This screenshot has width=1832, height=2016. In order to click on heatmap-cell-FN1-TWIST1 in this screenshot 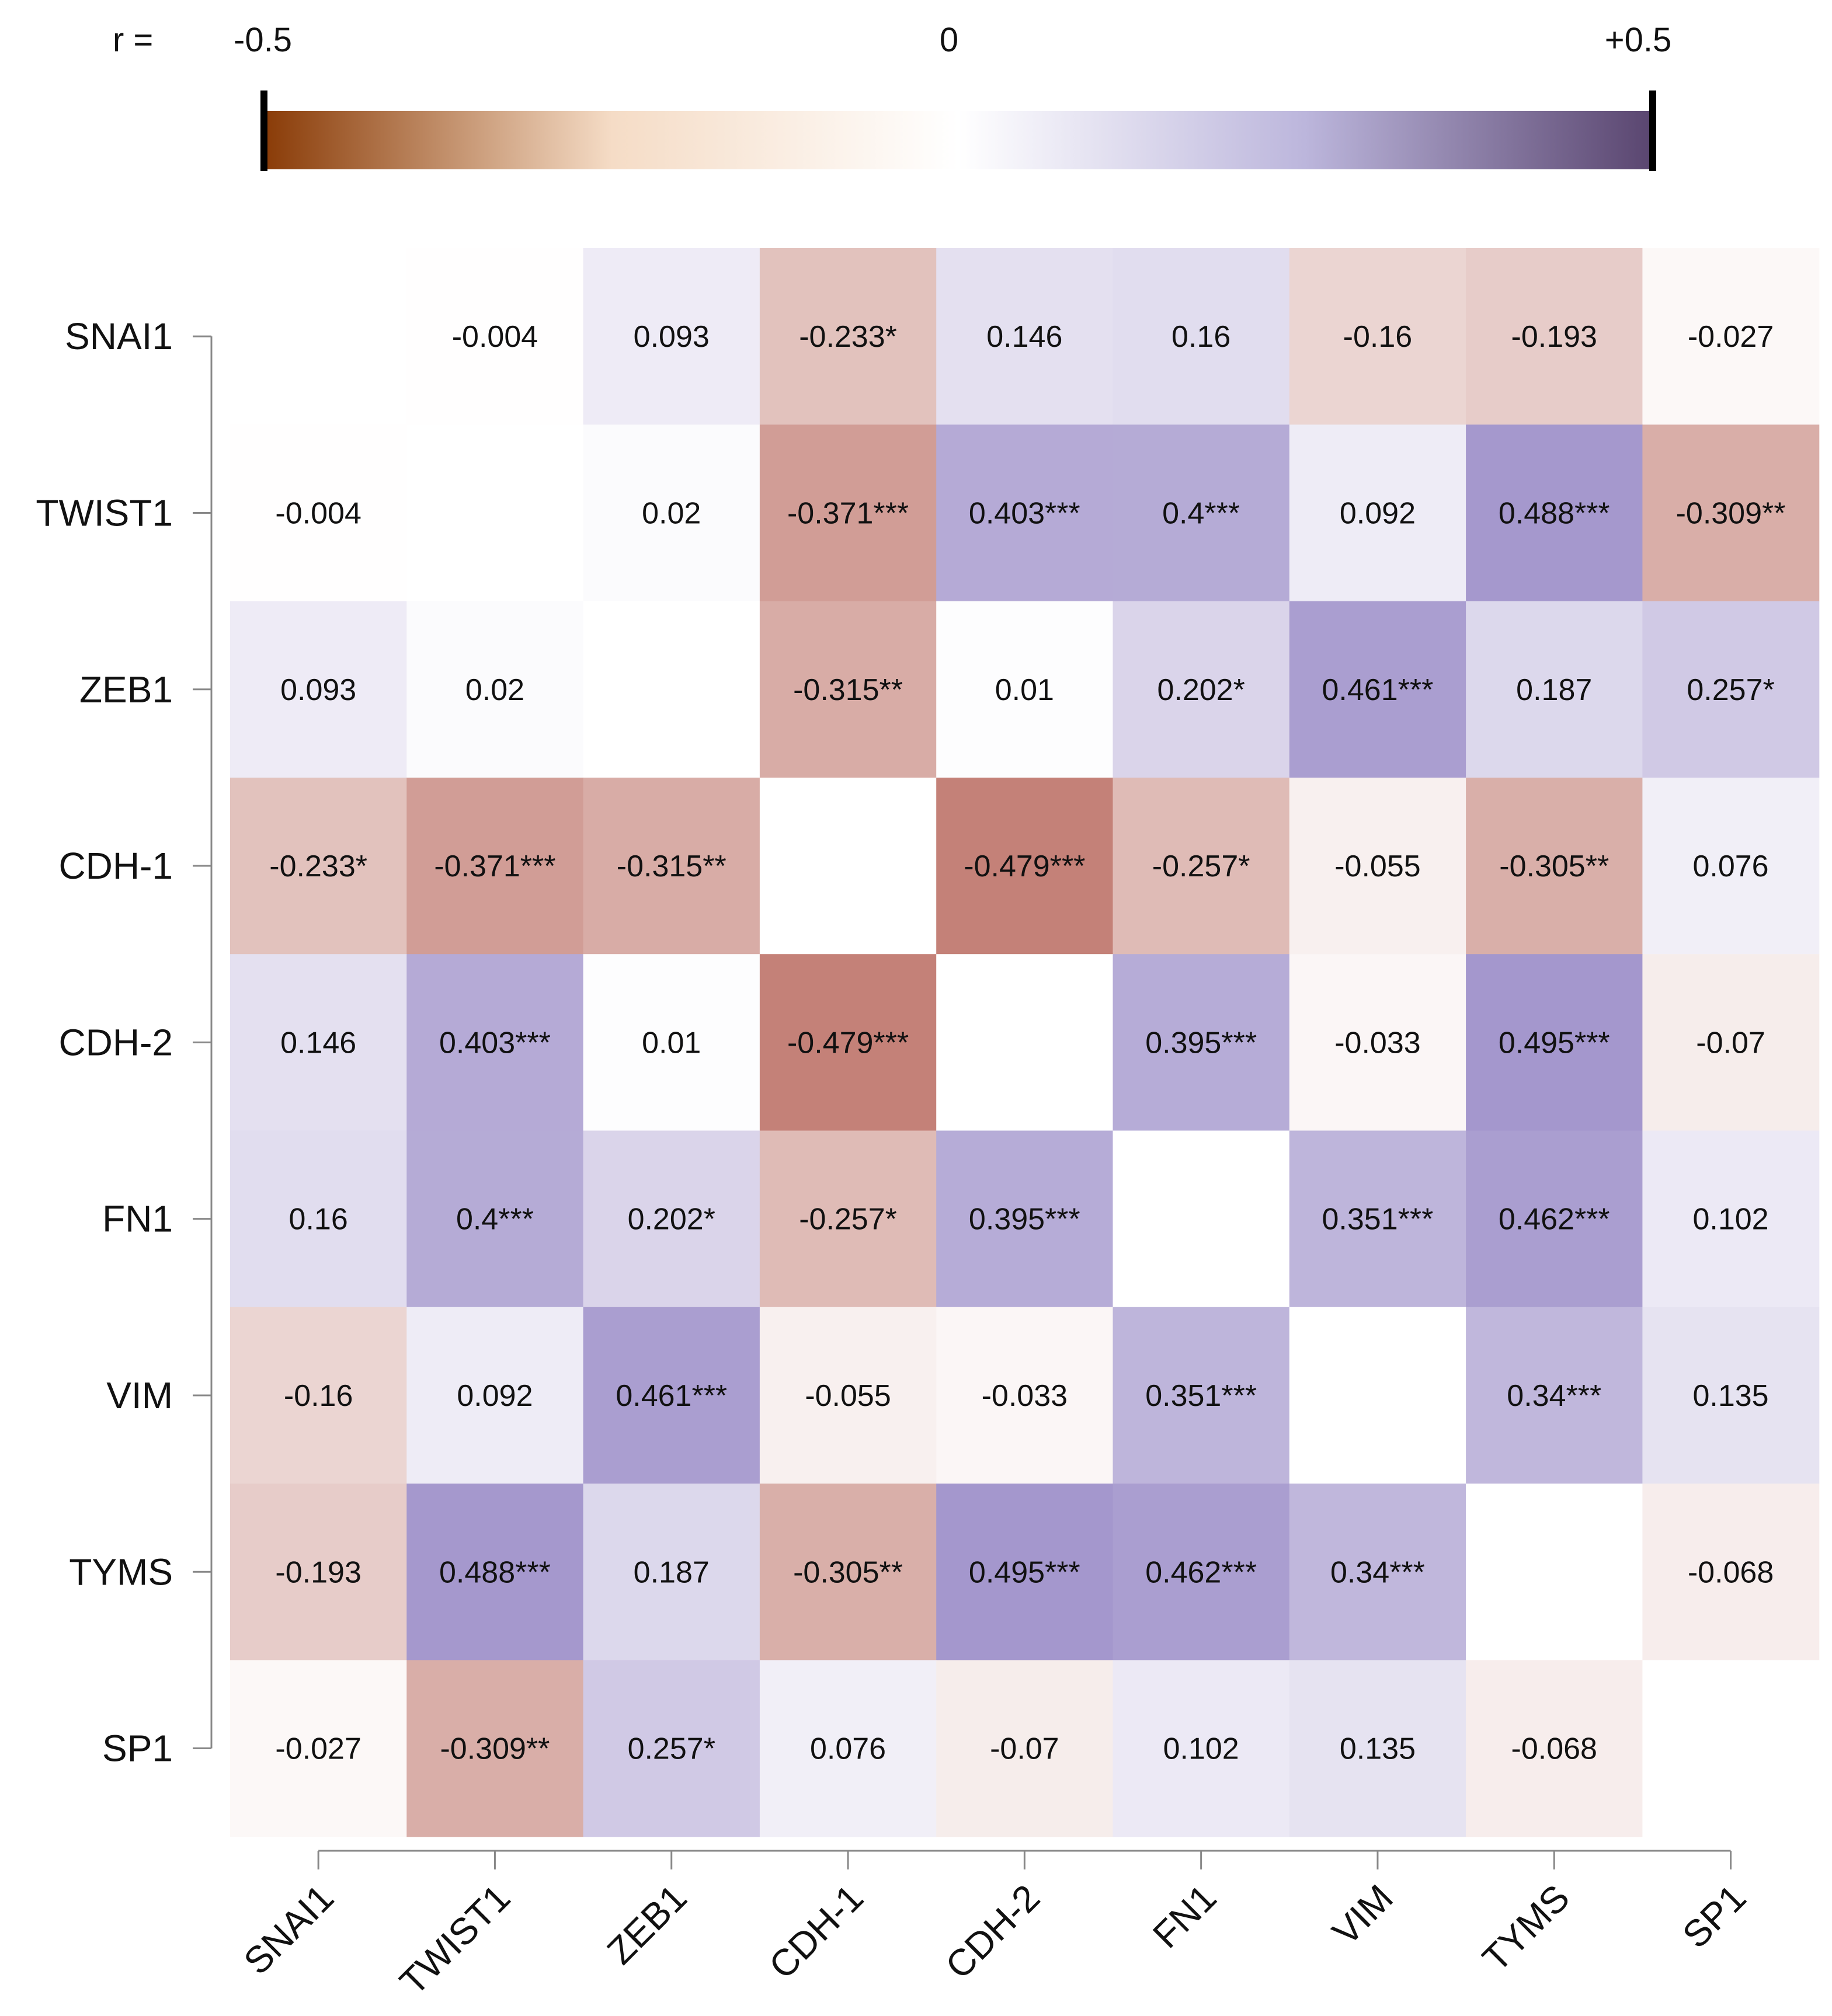, I will do `click(495, 1219)`.